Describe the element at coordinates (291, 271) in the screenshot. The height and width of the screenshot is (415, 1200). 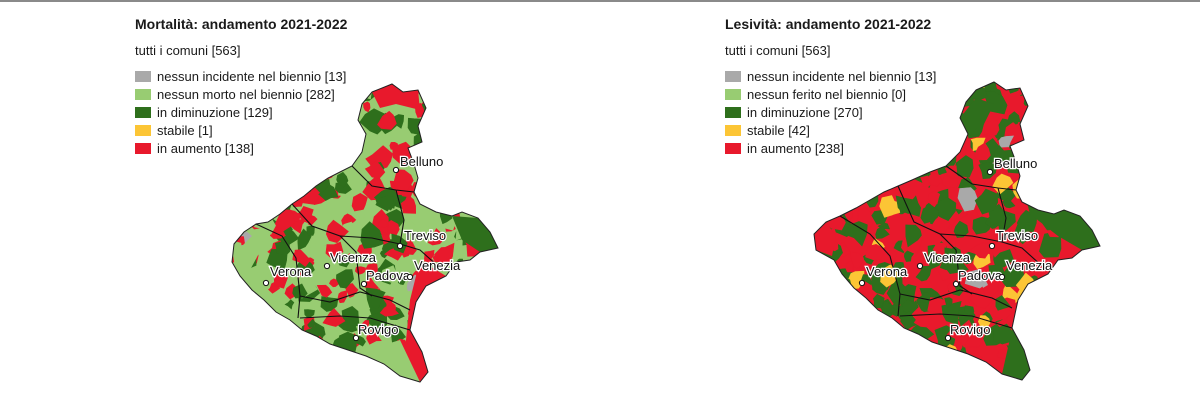
I see `city-label: Verona` at that location.